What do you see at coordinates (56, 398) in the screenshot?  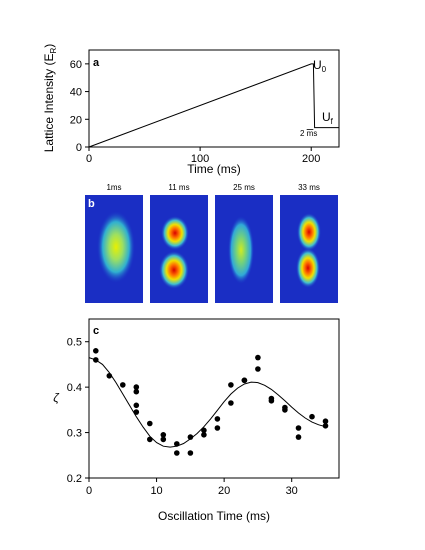 I see `panel-c-ylabel: ζ` at bounding box center [56, 398].